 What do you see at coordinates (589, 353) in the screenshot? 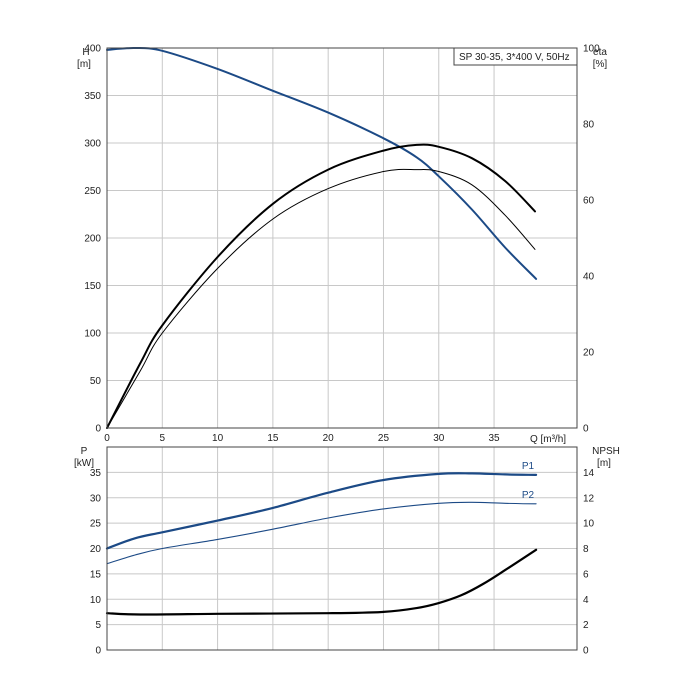
I see `y-right-tick-label: 20` at bounding box center [589, 353].